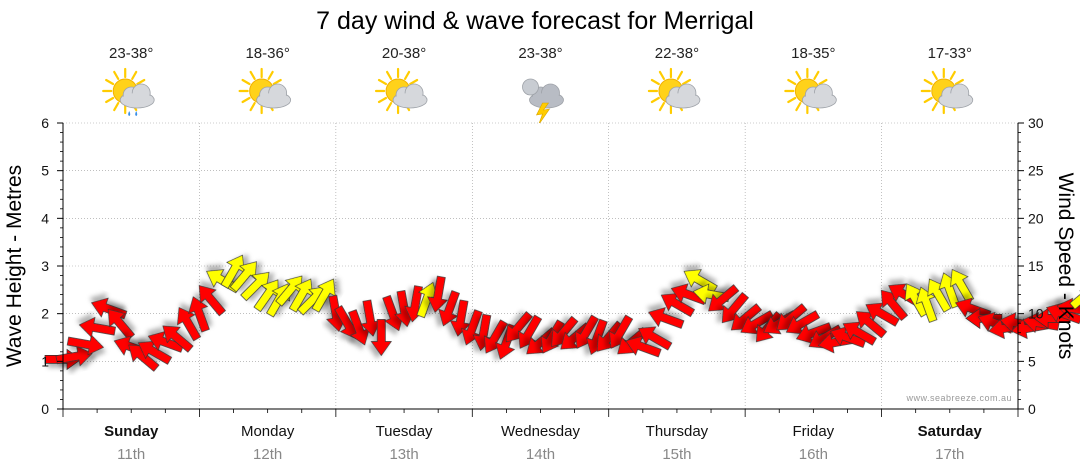 This screenshot has height=475, width=1080. I want to click on temperature-range: 22-38°, so click(677, 53).